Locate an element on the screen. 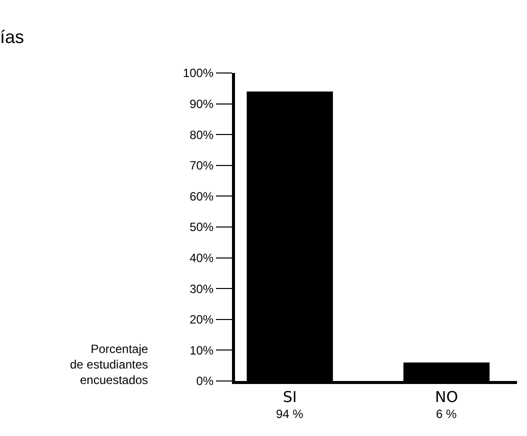 The image size is (527, 436). y-tick-label: 70% is located at coordinates (202, 165).